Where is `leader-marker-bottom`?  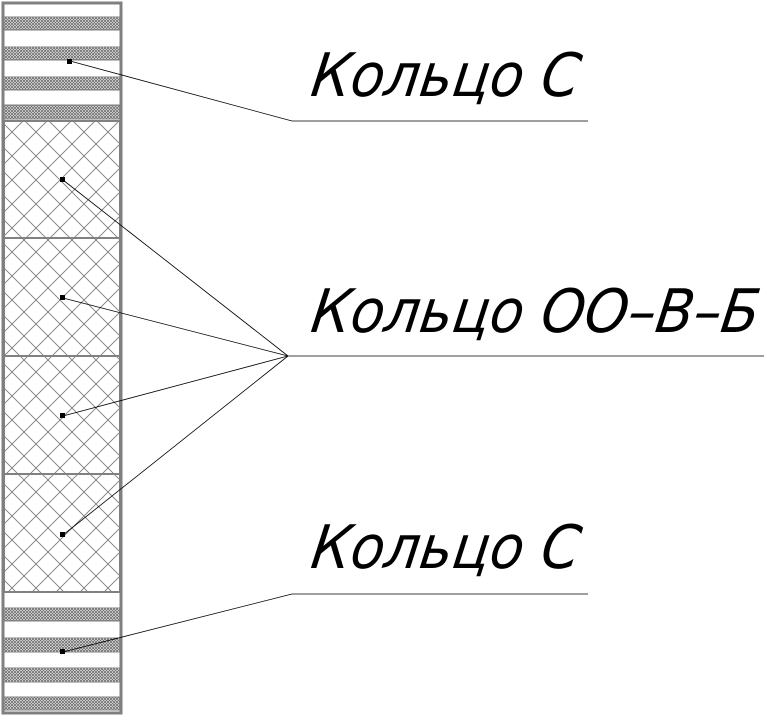 leader-marker-bottom is located at coordinates (62, 651).